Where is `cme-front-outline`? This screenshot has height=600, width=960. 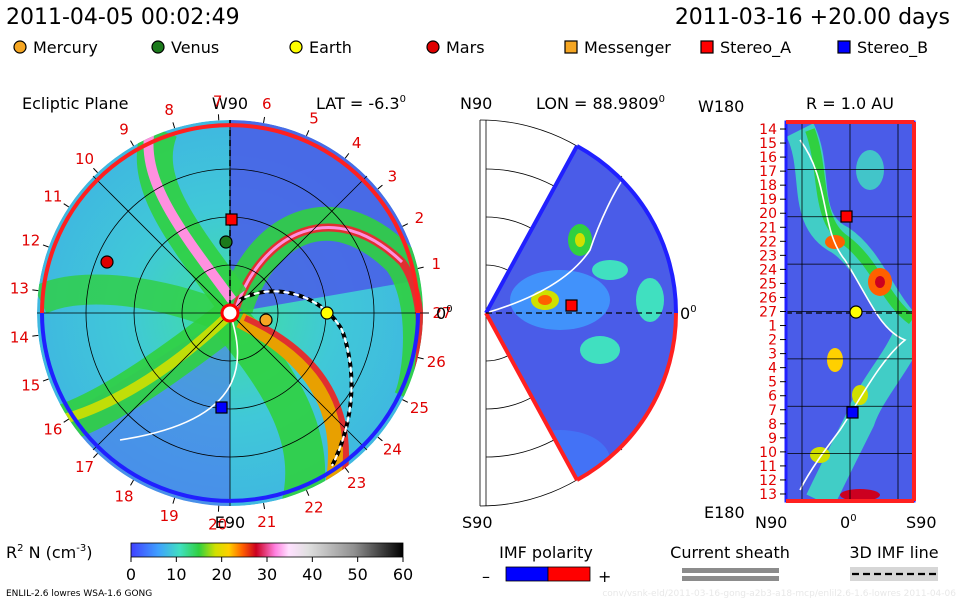 cme-front-outline is located at coordinates (296, 378).